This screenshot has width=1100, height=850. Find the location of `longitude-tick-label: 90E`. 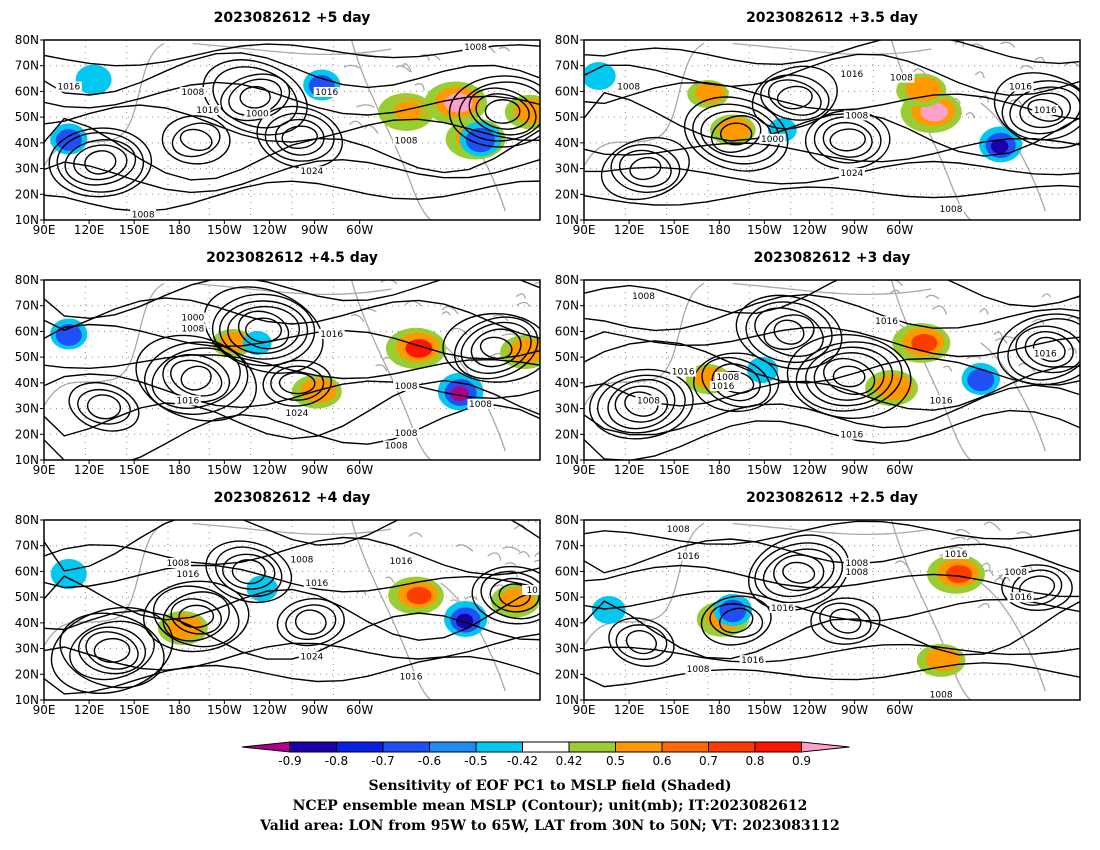

longitude-tick-label: 90E is located at coordinates (44, 230).